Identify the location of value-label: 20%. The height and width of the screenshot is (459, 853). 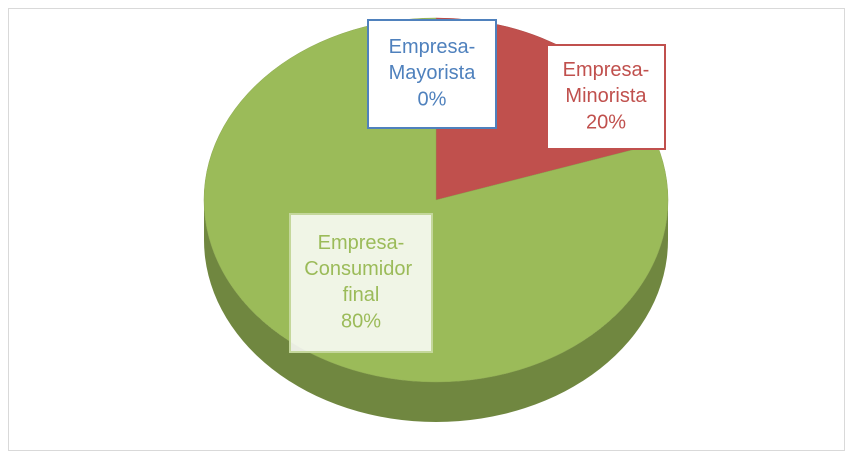
(606, 122).